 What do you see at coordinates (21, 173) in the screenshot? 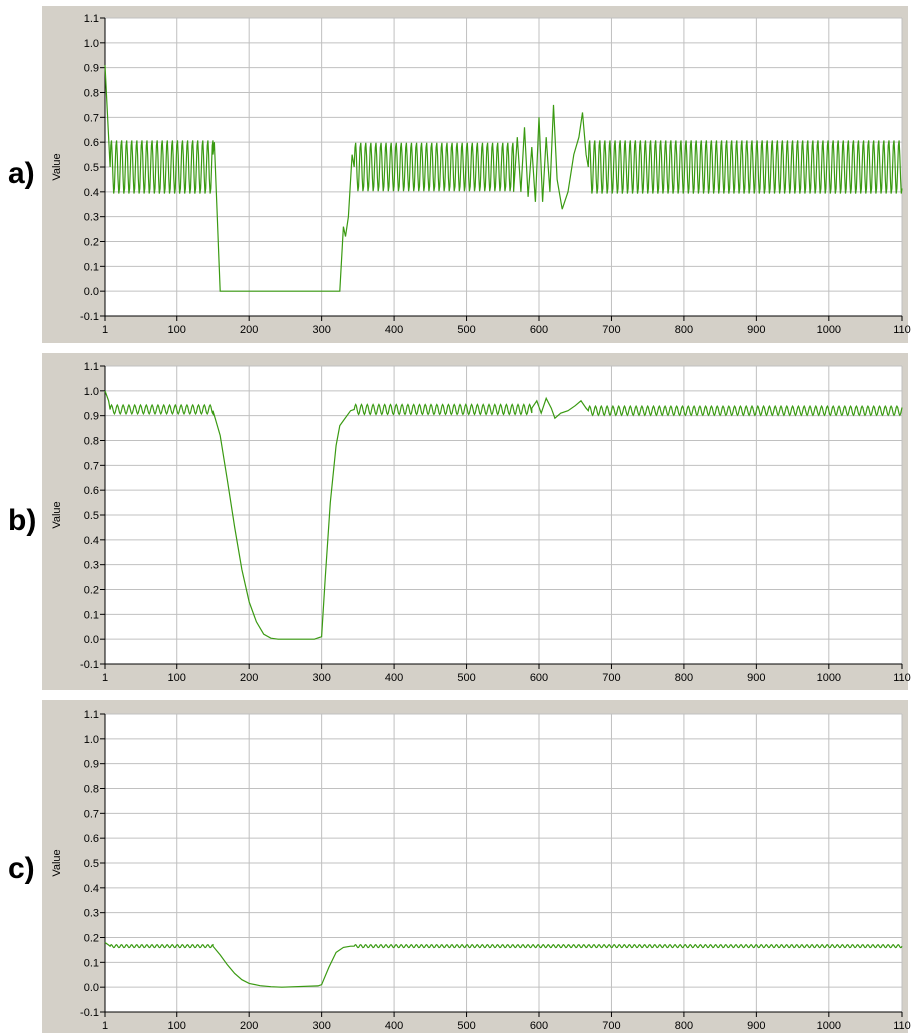
I see `panel-label-a: a)` at bounding box center [21, 173].